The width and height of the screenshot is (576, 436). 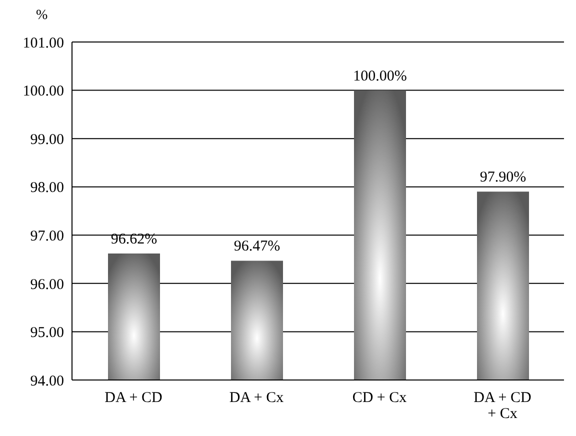 What do you see at coordinates (42, 16) in the screenshot?
I see `y-axis-title: %` at bounding box center [42, 16].